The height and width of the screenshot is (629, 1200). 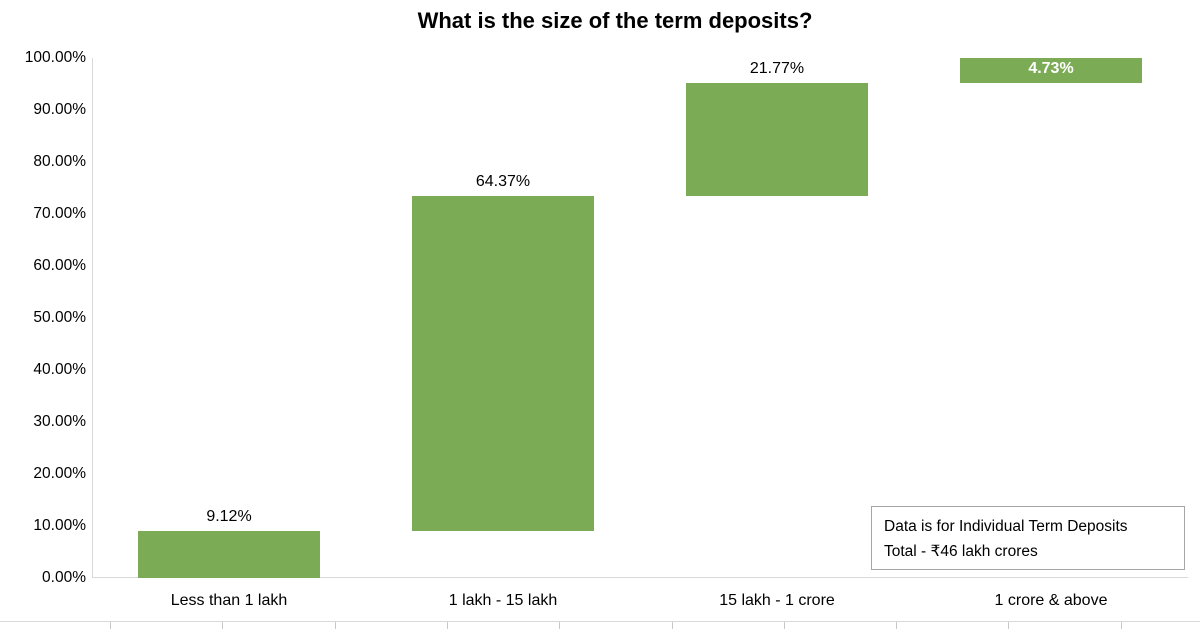 I want to click on y-tick-label-10-00pct: 10.00%, so click(x=59, y=525).